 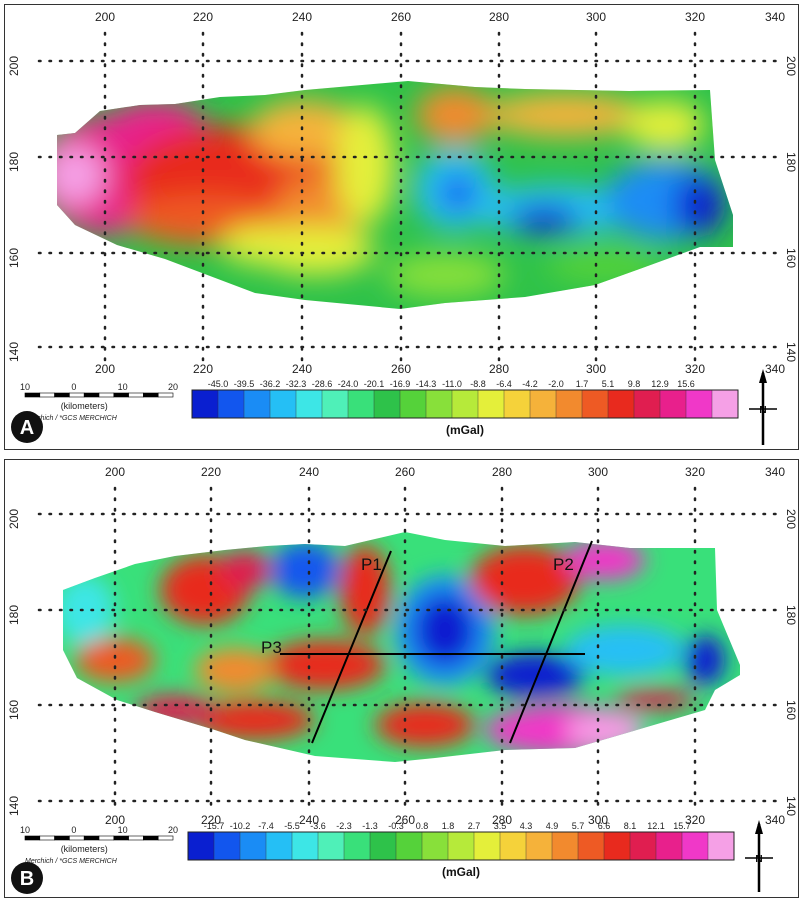 What do you see at coordinates (682, 826) in the screenshot?
I see `colorbar-label: 15.7` at bounding box center [682, 826].